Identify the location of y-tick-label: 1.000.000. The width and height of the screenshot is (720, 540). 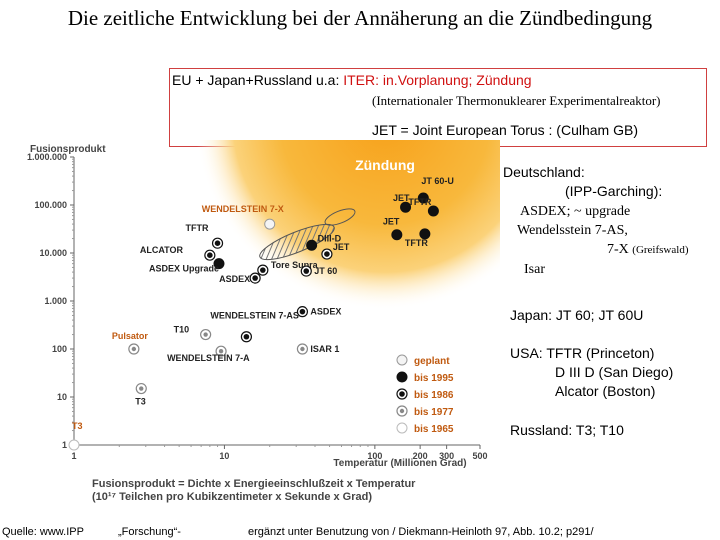
(47, 157).